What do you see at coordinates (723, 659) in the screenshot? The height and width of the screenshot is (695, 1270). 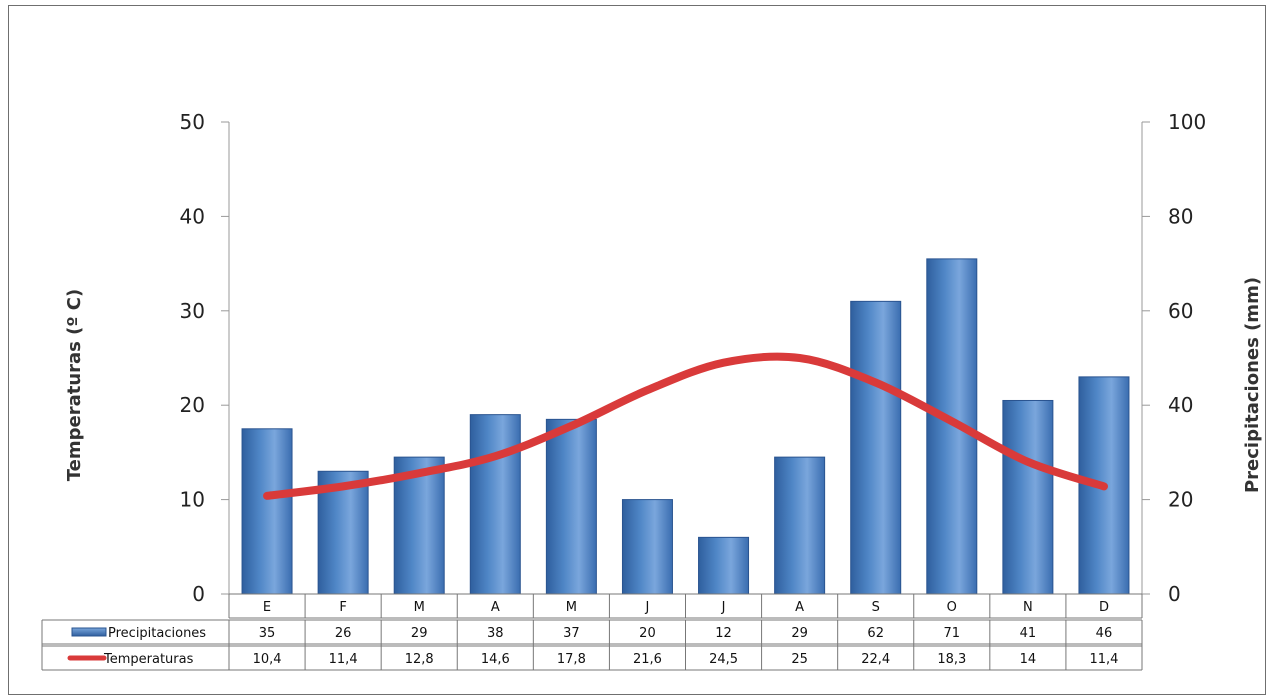 I see `temperature-value: 24,5` at bounding box center [723, 659].